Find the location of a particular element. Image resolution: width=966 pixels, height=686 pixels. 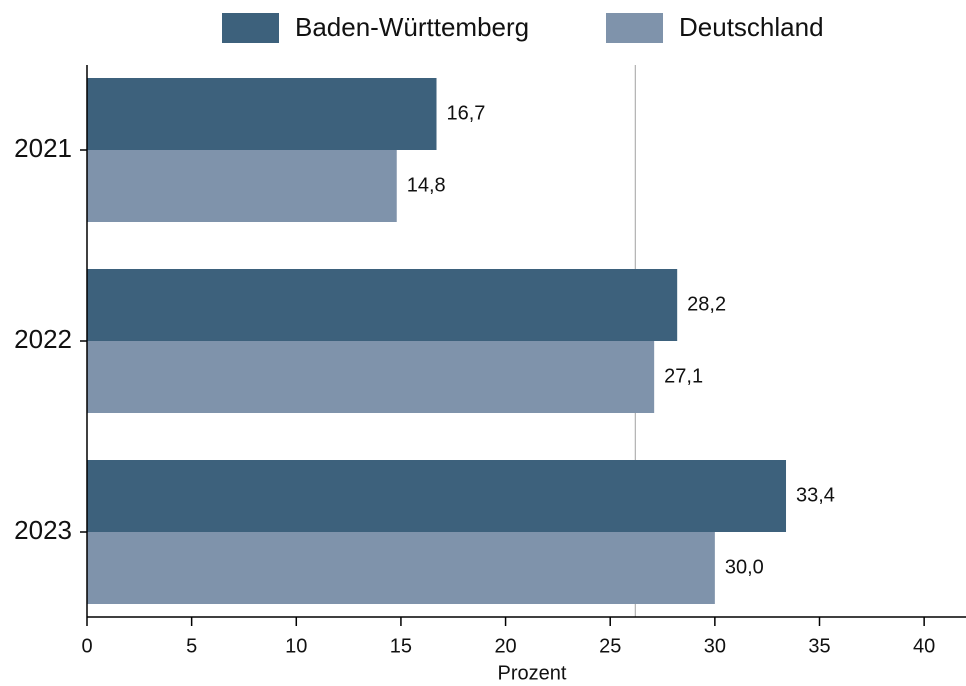

y-tick-label: 2022 is located at coordinates (43, 339).